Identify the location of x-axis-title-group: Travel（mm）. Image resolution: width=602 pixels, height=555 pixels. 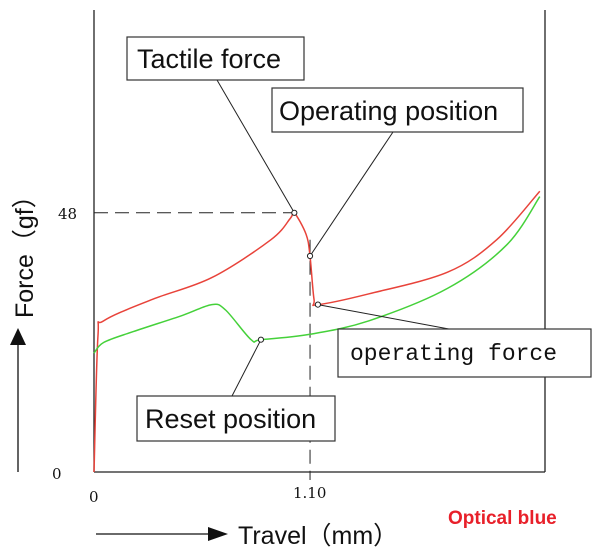
(247, 536).